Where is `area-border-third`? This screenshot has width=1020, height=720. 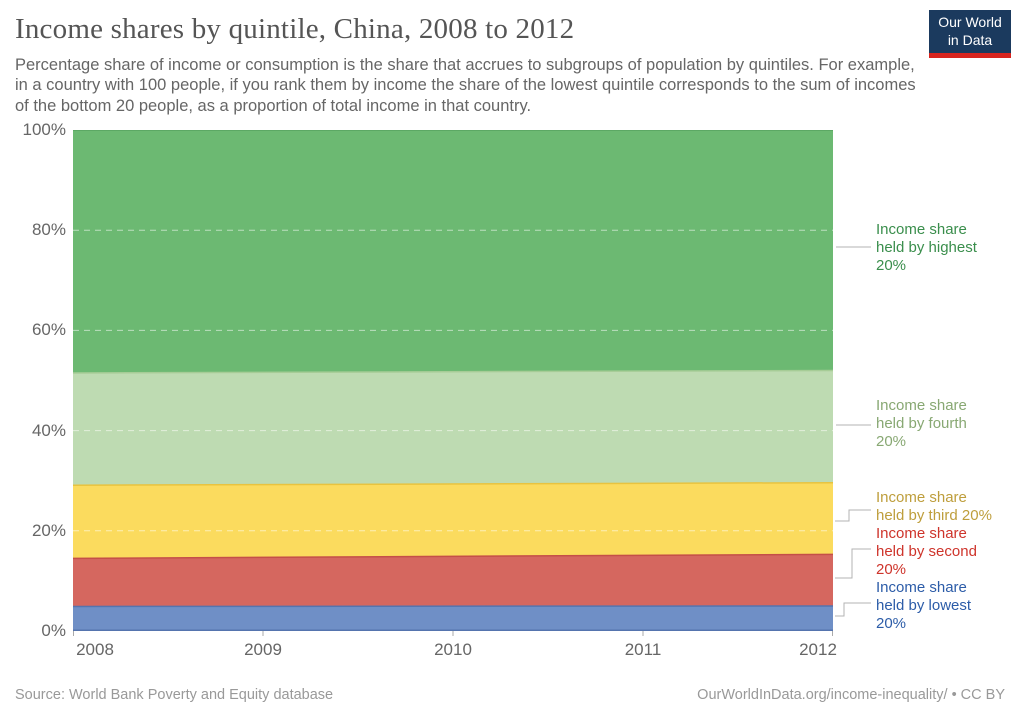
area-border-third is located at coordinates (453, 483).